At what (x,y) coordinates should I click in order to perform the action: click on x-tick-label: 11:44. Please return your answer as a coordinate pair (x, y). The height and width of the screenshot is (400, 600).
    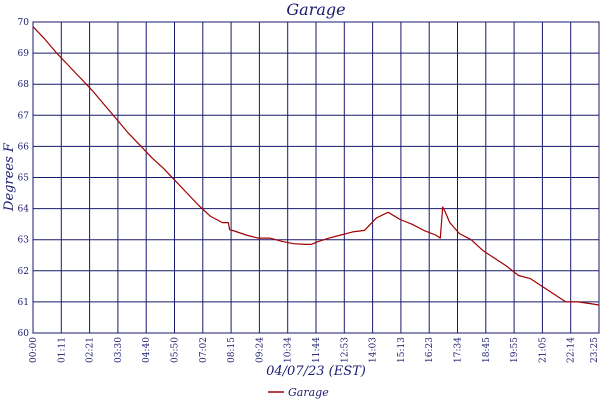
    Looking at the image, I should click on (317, 350).